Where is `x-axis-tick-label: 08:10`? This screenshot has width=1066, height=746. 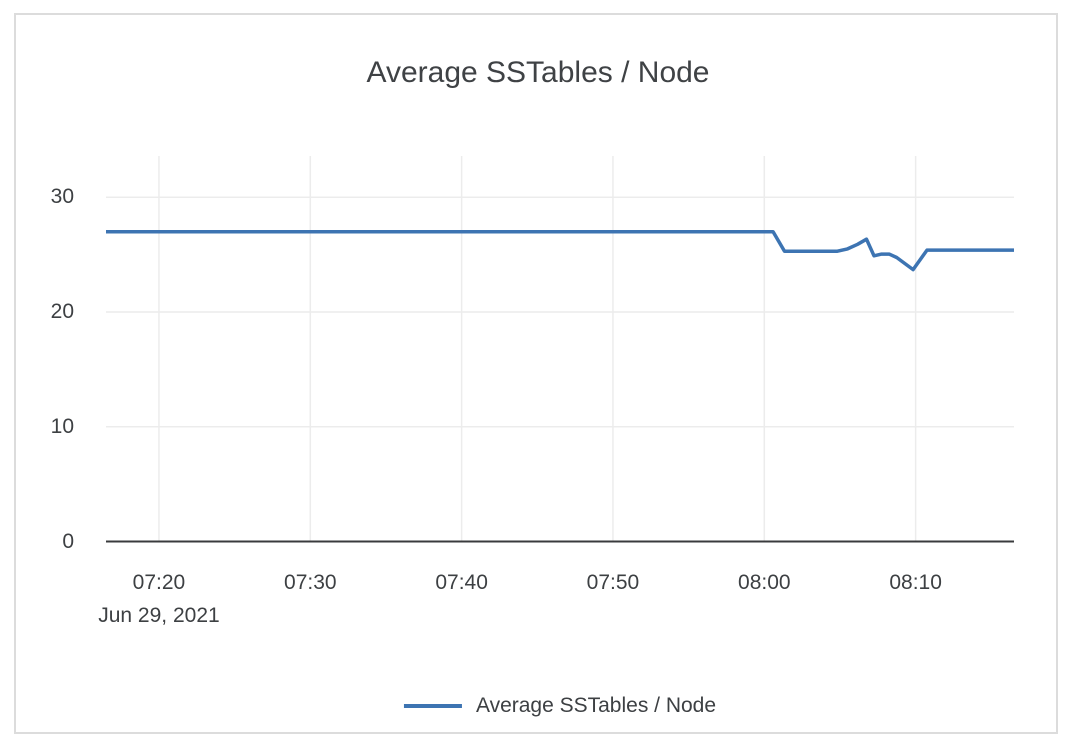
x-axis-tick-label: 08:10 is located at coordinates (915, 582).